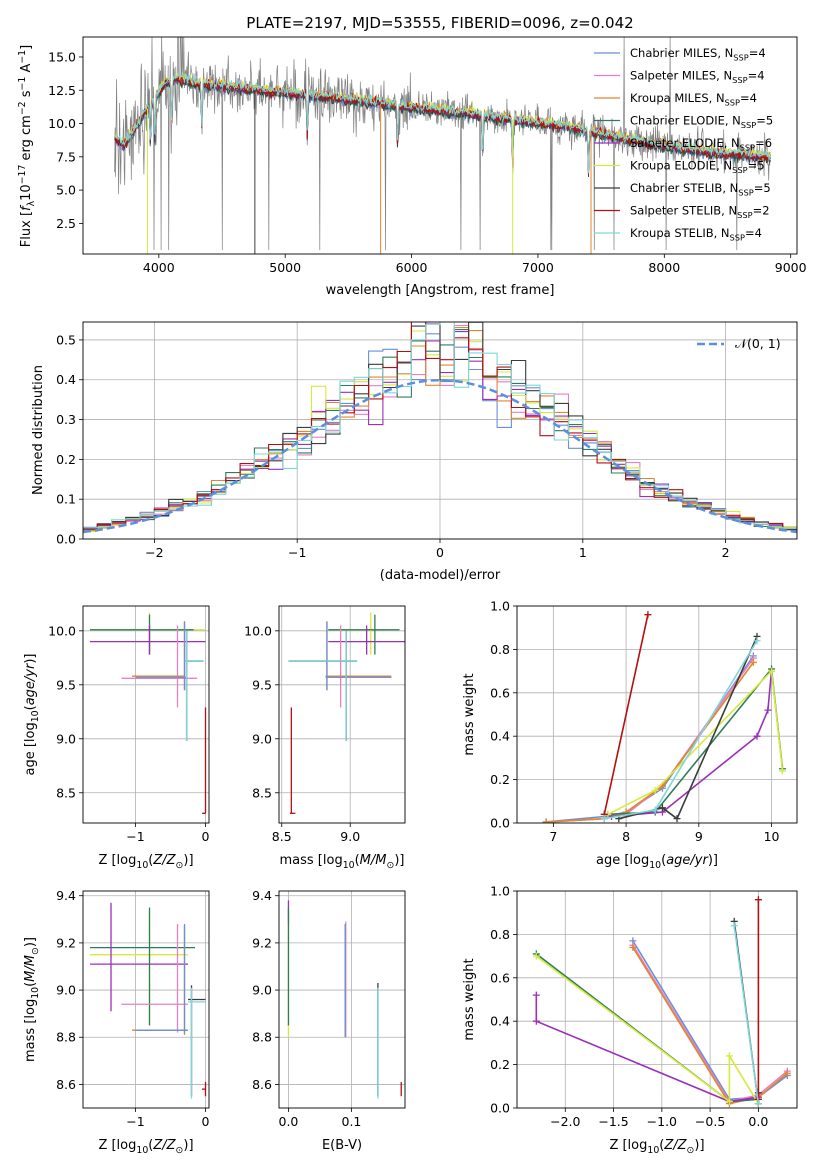  Describe the element at coordinates (38, 430) in the screenshot. I see `y-axis-label: Normed distribution` at that location.